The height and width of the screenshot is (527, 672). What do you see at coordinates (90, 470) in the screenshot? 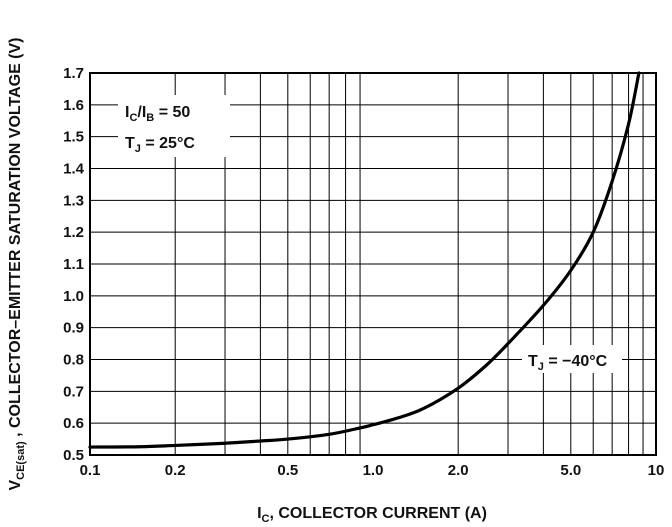
I see `x-tick-label: 0.1` at bounding box center [90, 470].